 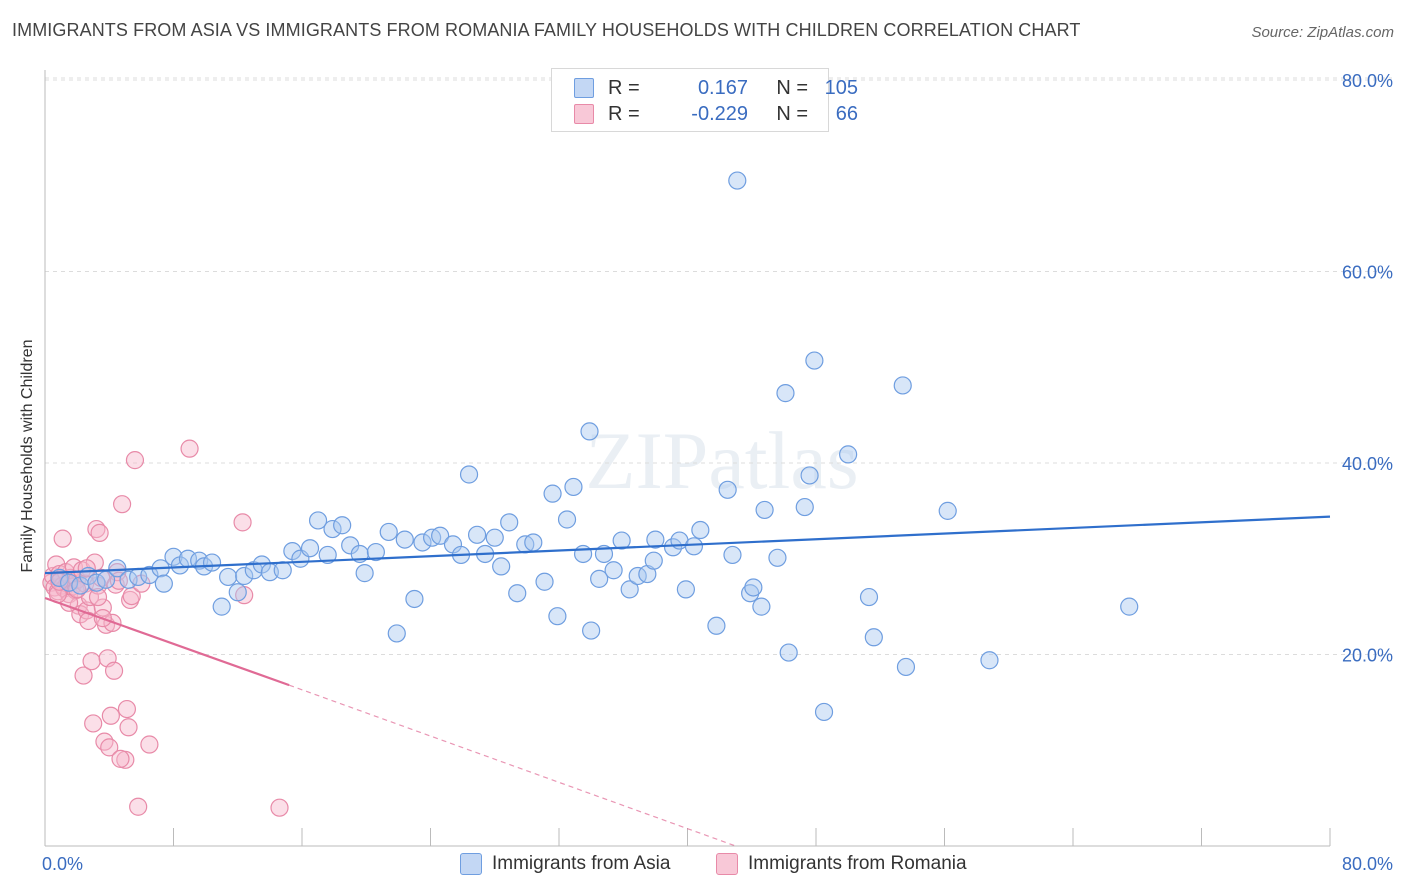 What do you see at coordinates (1367, 81) in the screenshot?
I see `y-tick-label-3: 80.0%` at bounding box center [1367, 81].